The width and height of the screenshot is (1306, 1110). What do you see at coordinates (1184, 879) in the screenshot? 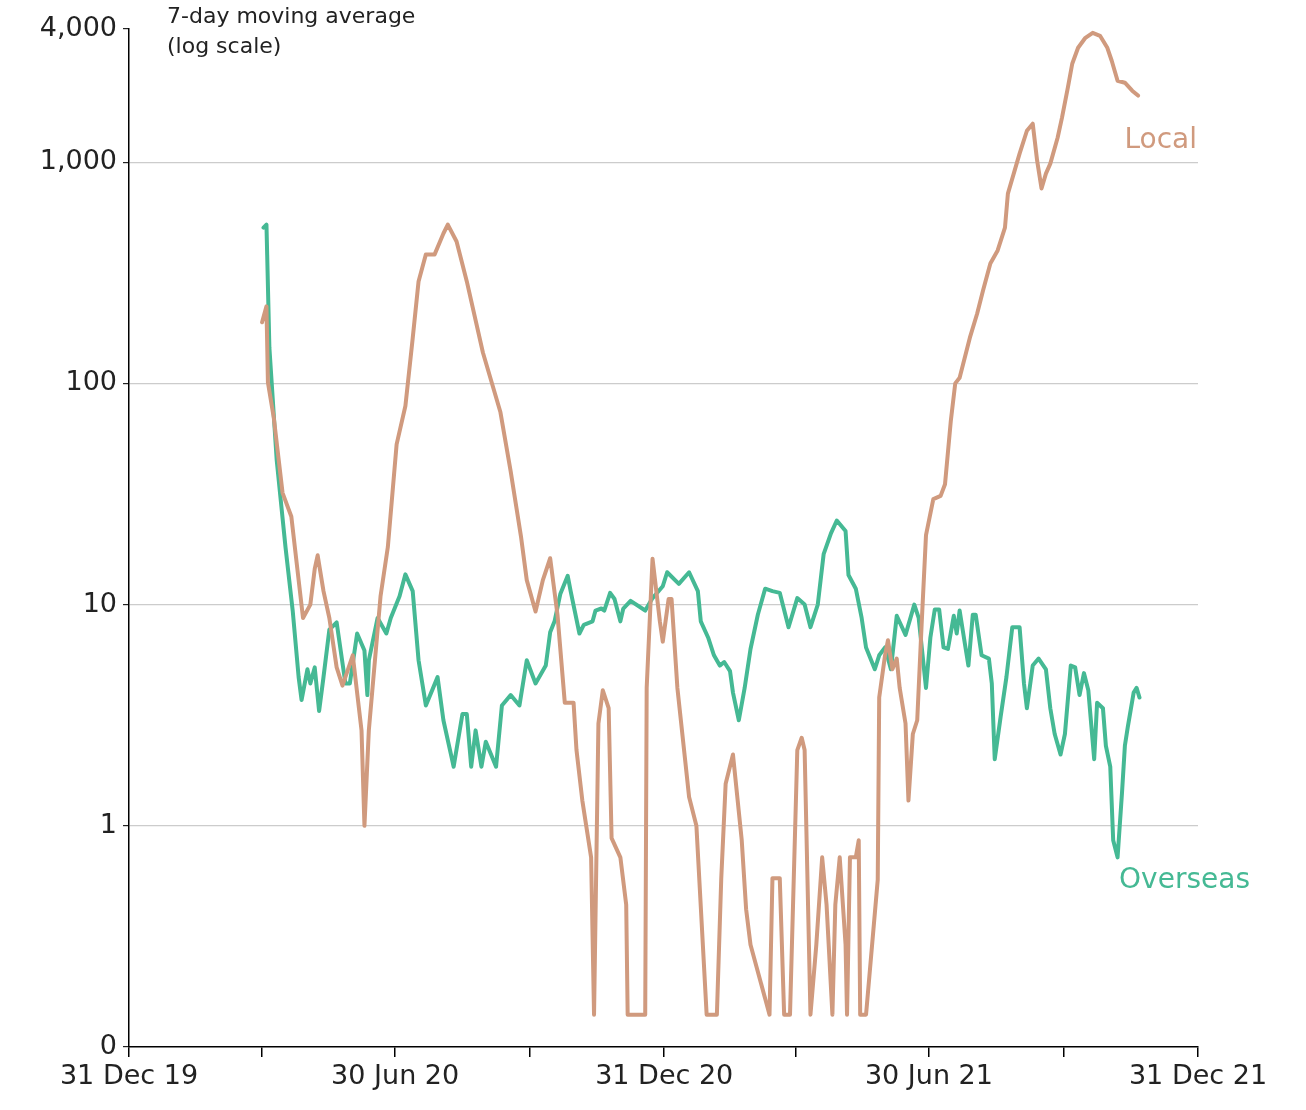
I see `series-label: Overseas` at bounding box center [1184, 879].